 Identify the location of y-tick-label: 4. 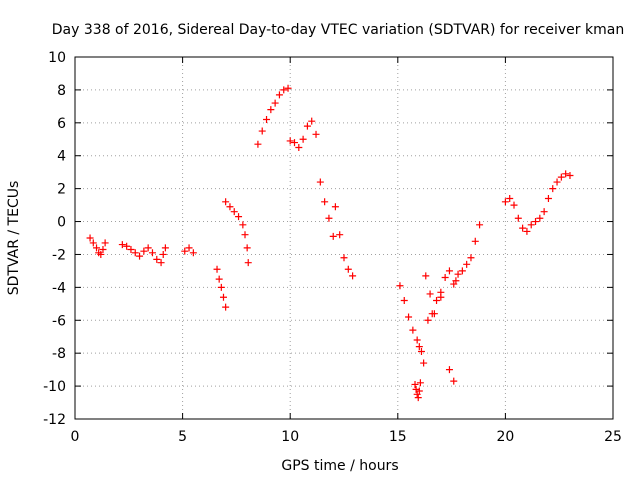
(61, 157).